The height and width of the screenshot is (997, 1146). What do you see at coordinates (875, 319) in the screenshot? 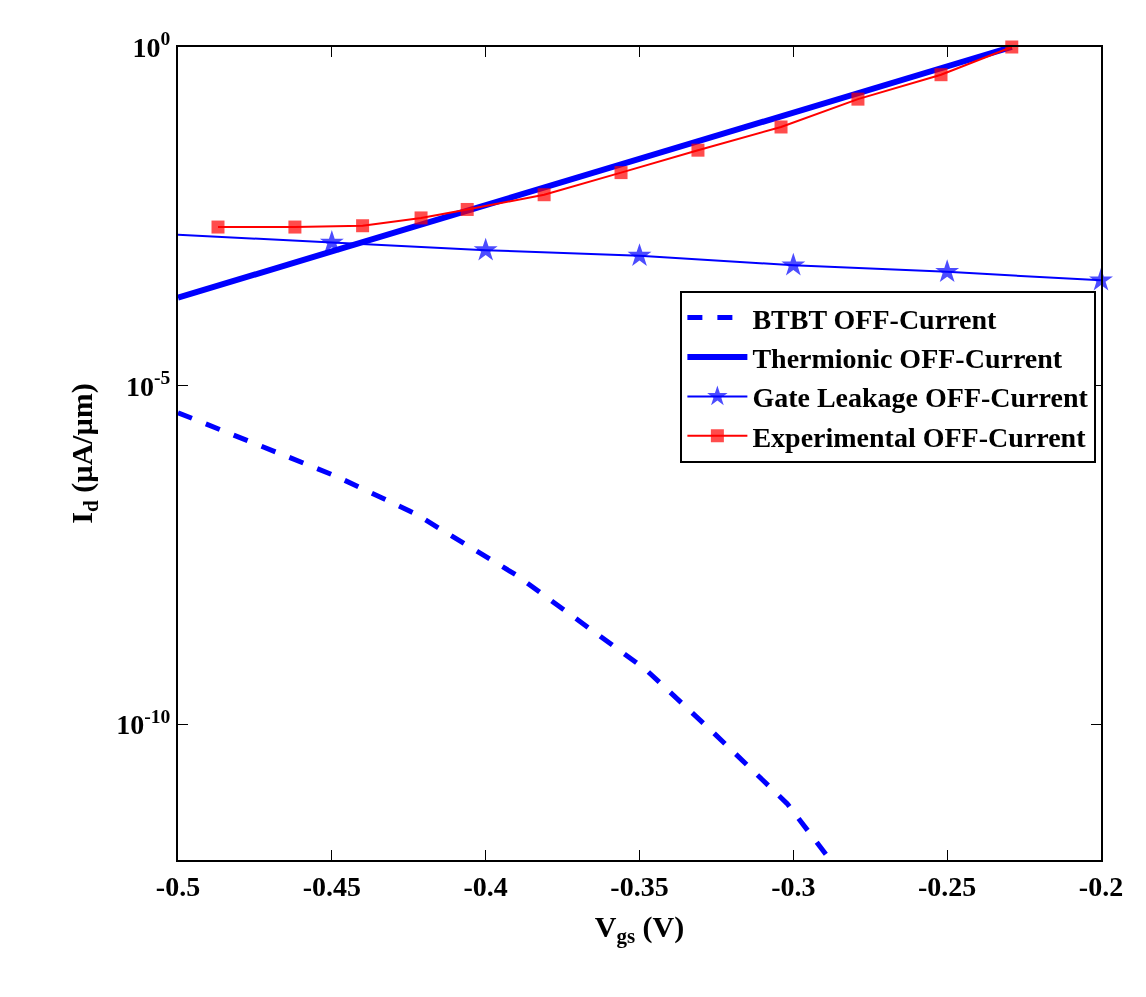
I see `legend-label: BTBT OFF-Current` at bounding box center [875, 319].